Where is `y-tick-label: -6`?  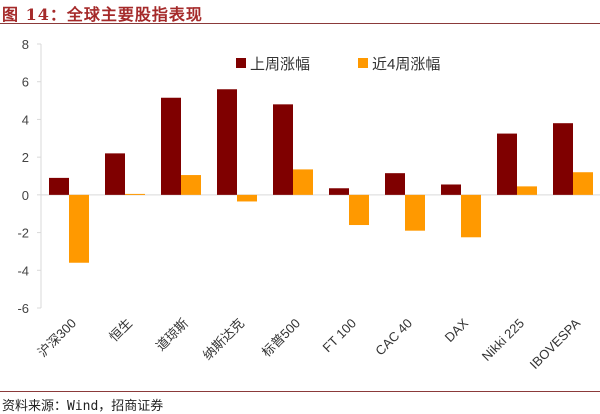
y-tick-label: -6 is located at coordinates (23, 308).